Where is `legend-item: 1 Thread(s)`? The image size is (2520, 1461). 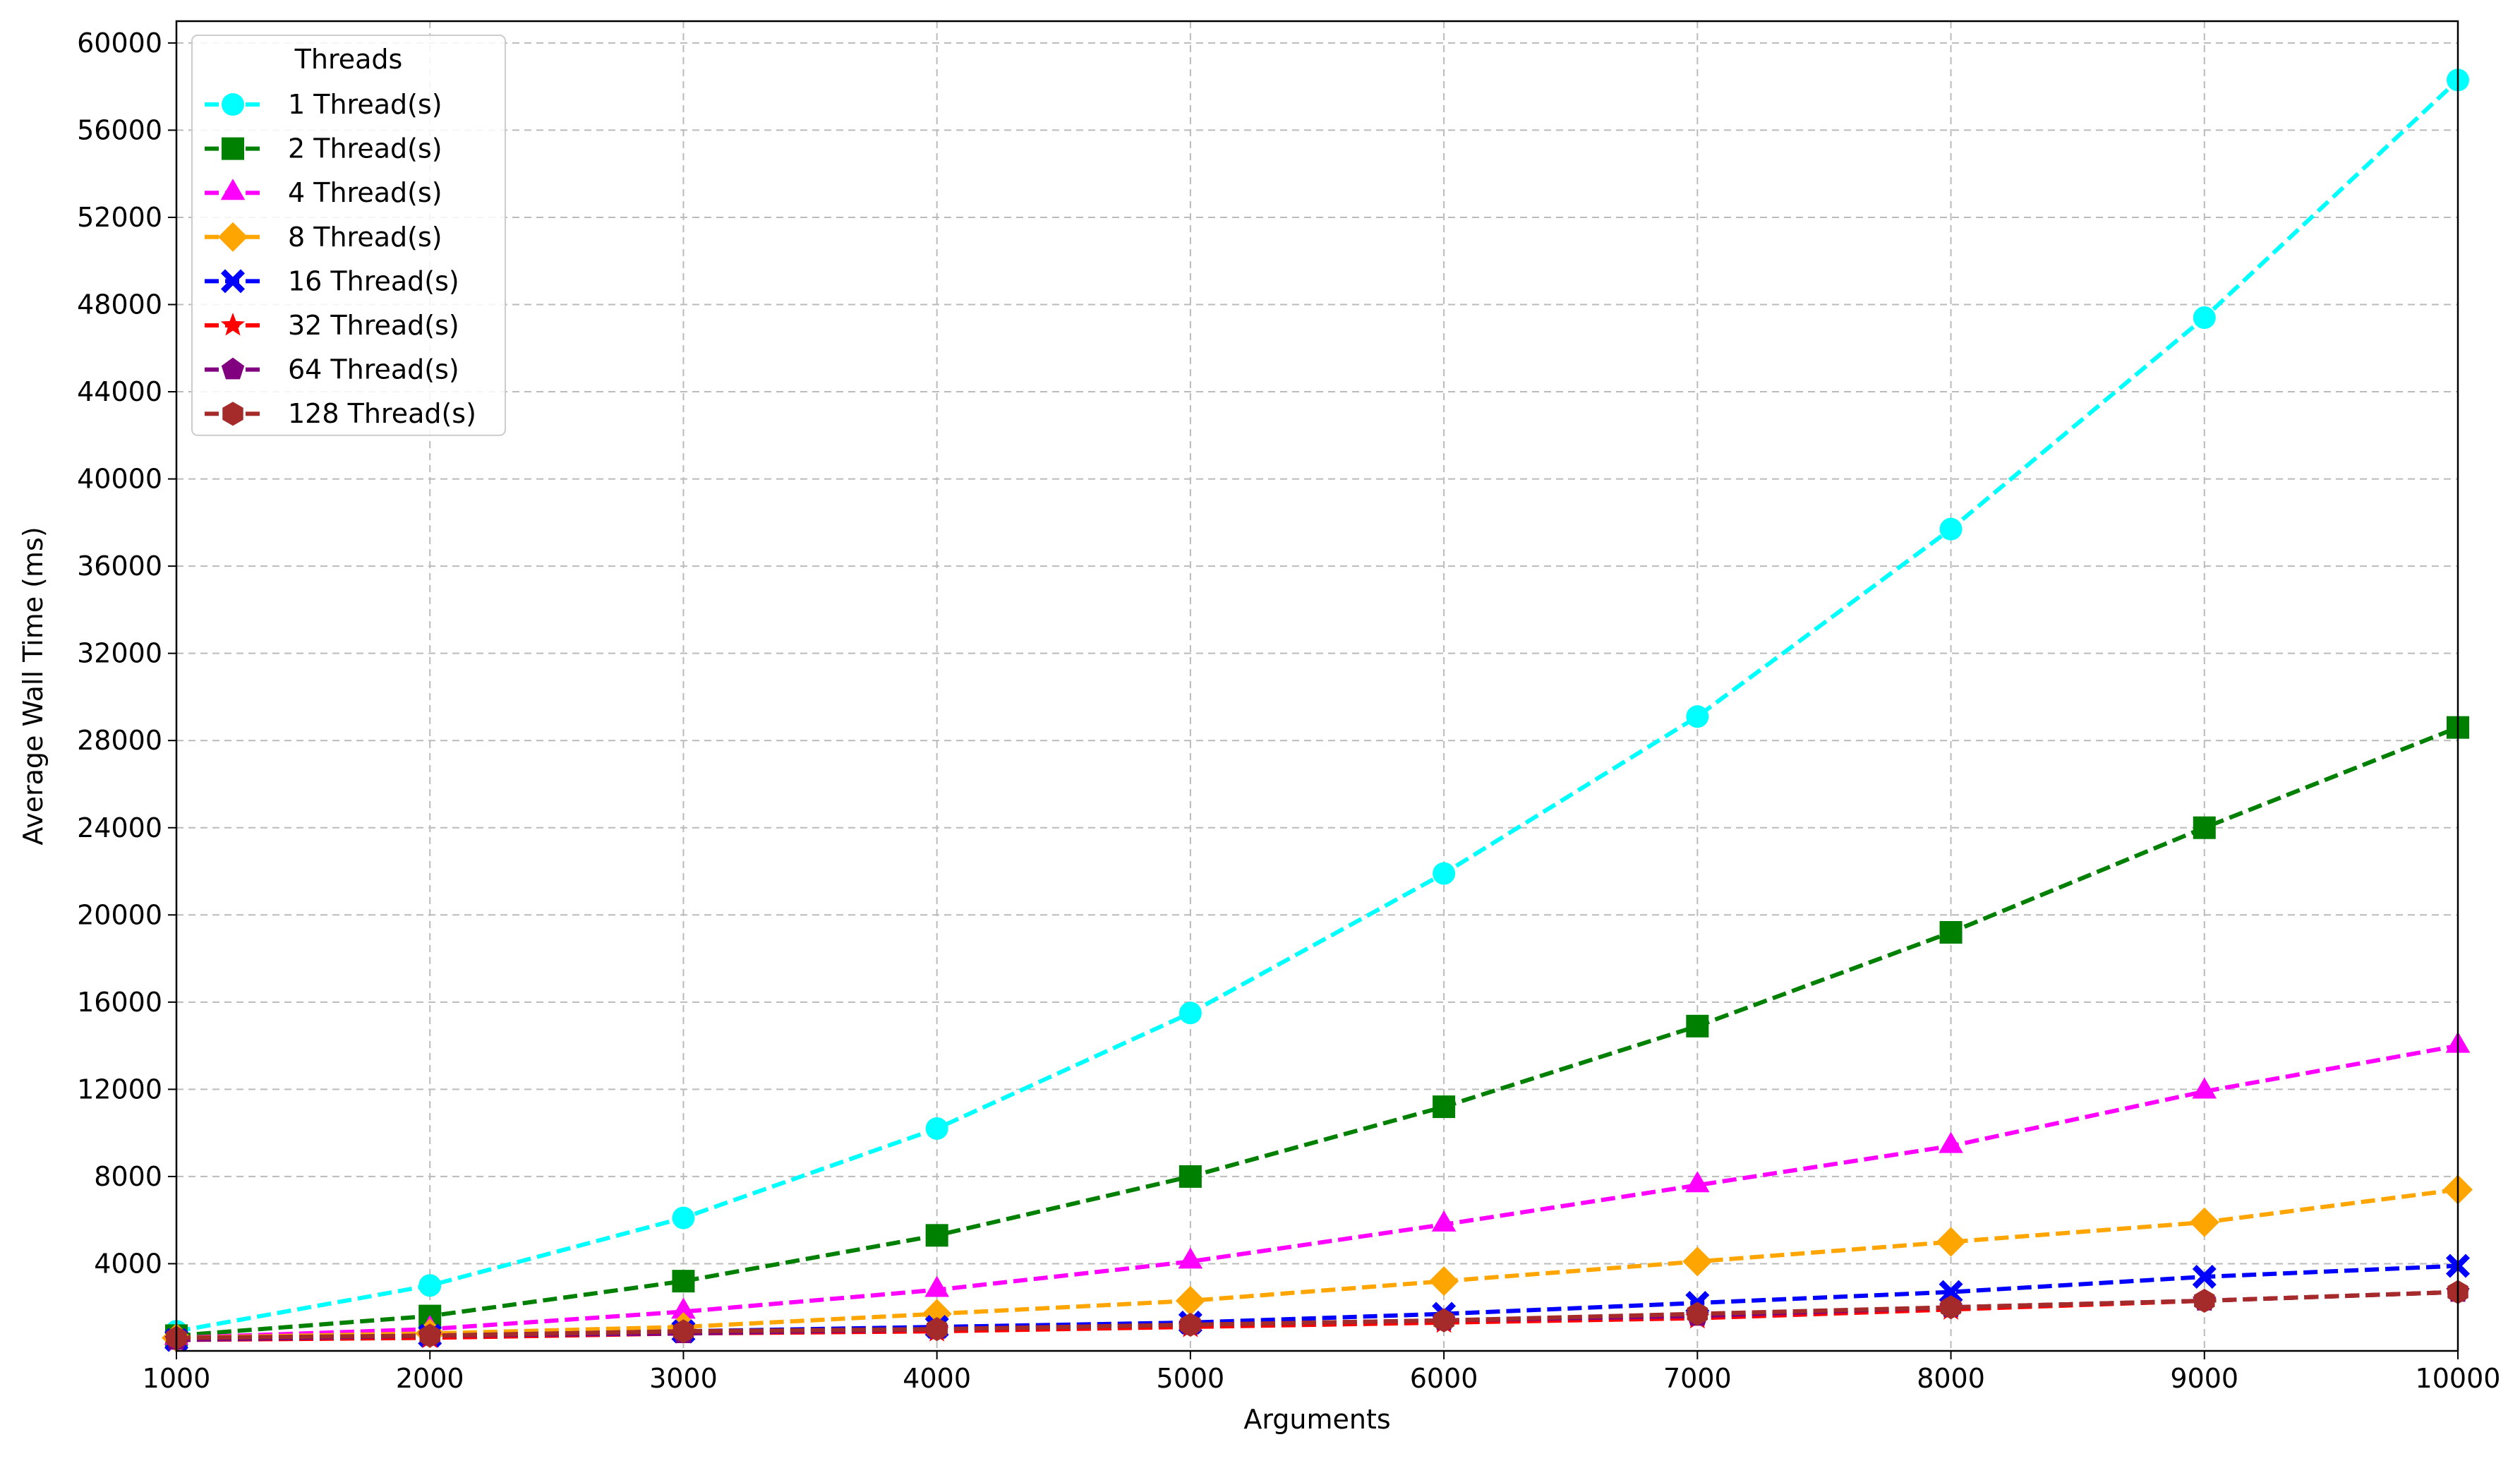 legend-item: 1 Thread(s) is located at coordinates (323, 104).